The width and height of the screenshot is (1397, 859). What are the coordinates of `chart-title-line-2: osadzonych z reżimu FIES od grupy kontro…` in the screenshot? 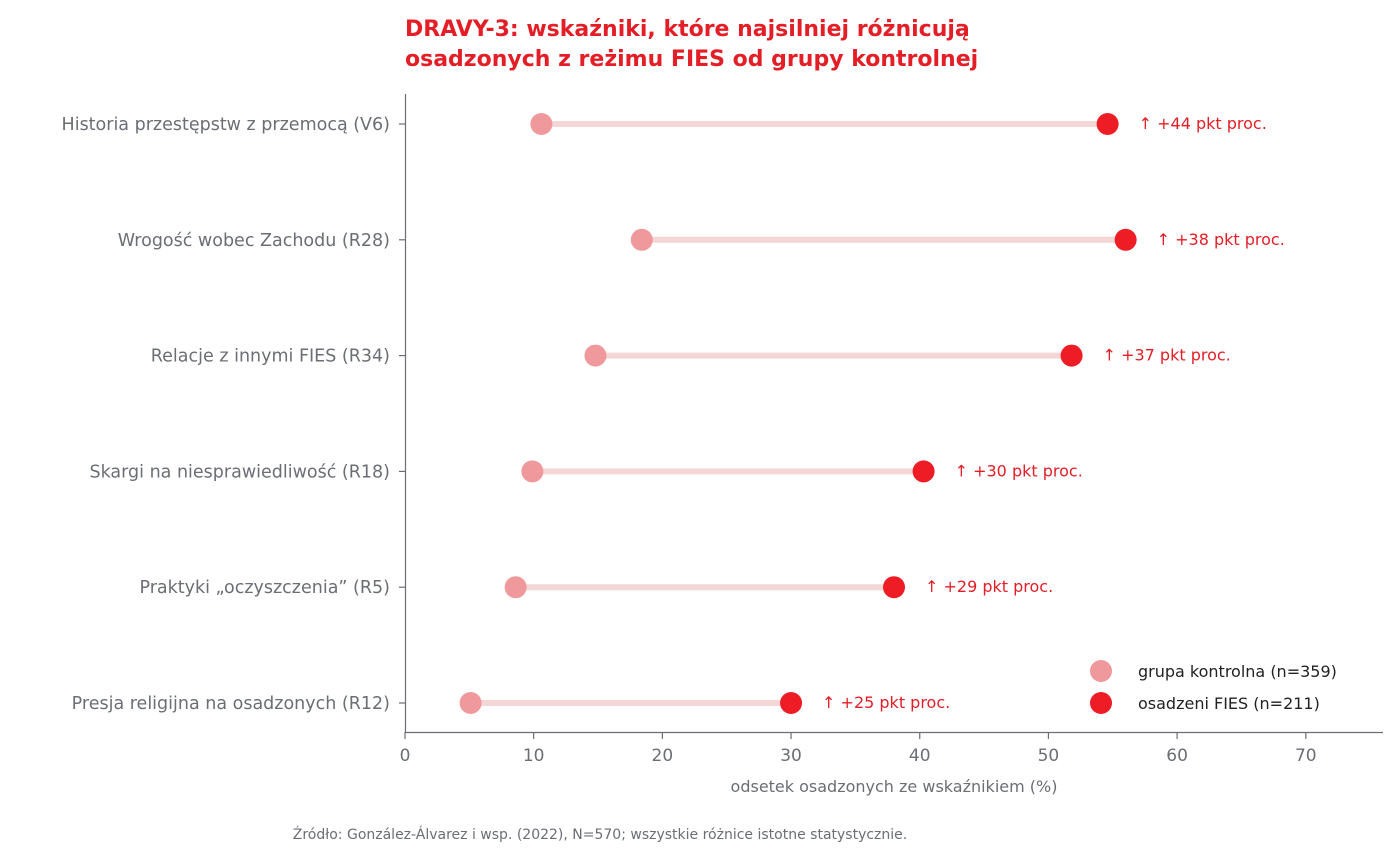 It's located at (691, 59).